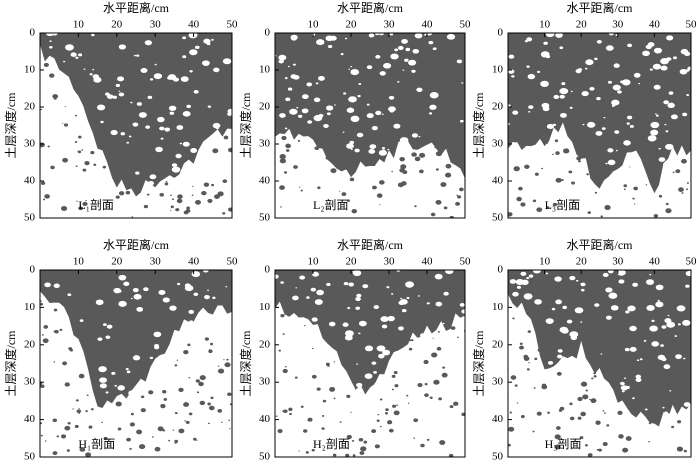  Describe the element at coordinates (498, 457) in the screenshot. I see `y-tick-label: 50` at that location.